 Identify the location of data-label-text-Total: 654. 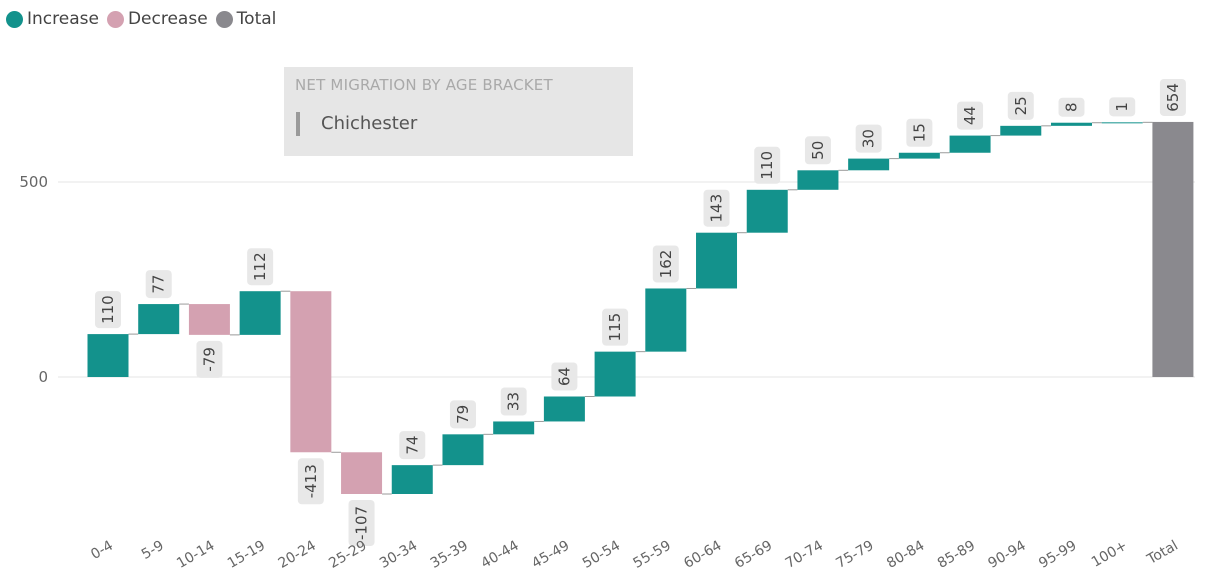
(1173, 97).